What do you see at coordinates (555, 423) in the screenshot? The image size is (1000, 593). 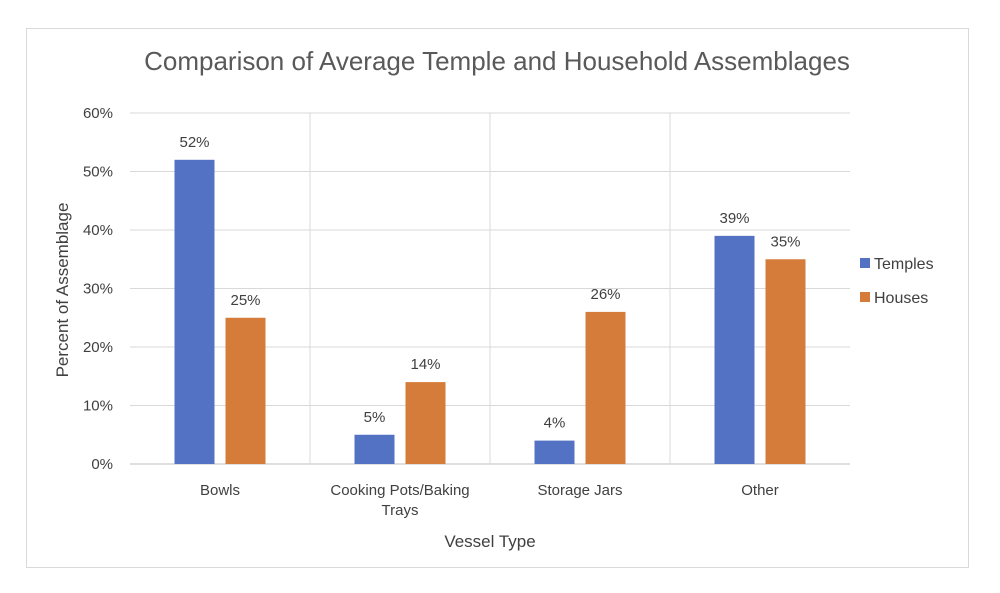 I see `data-label: 4%` at bounding box center [555, 423].